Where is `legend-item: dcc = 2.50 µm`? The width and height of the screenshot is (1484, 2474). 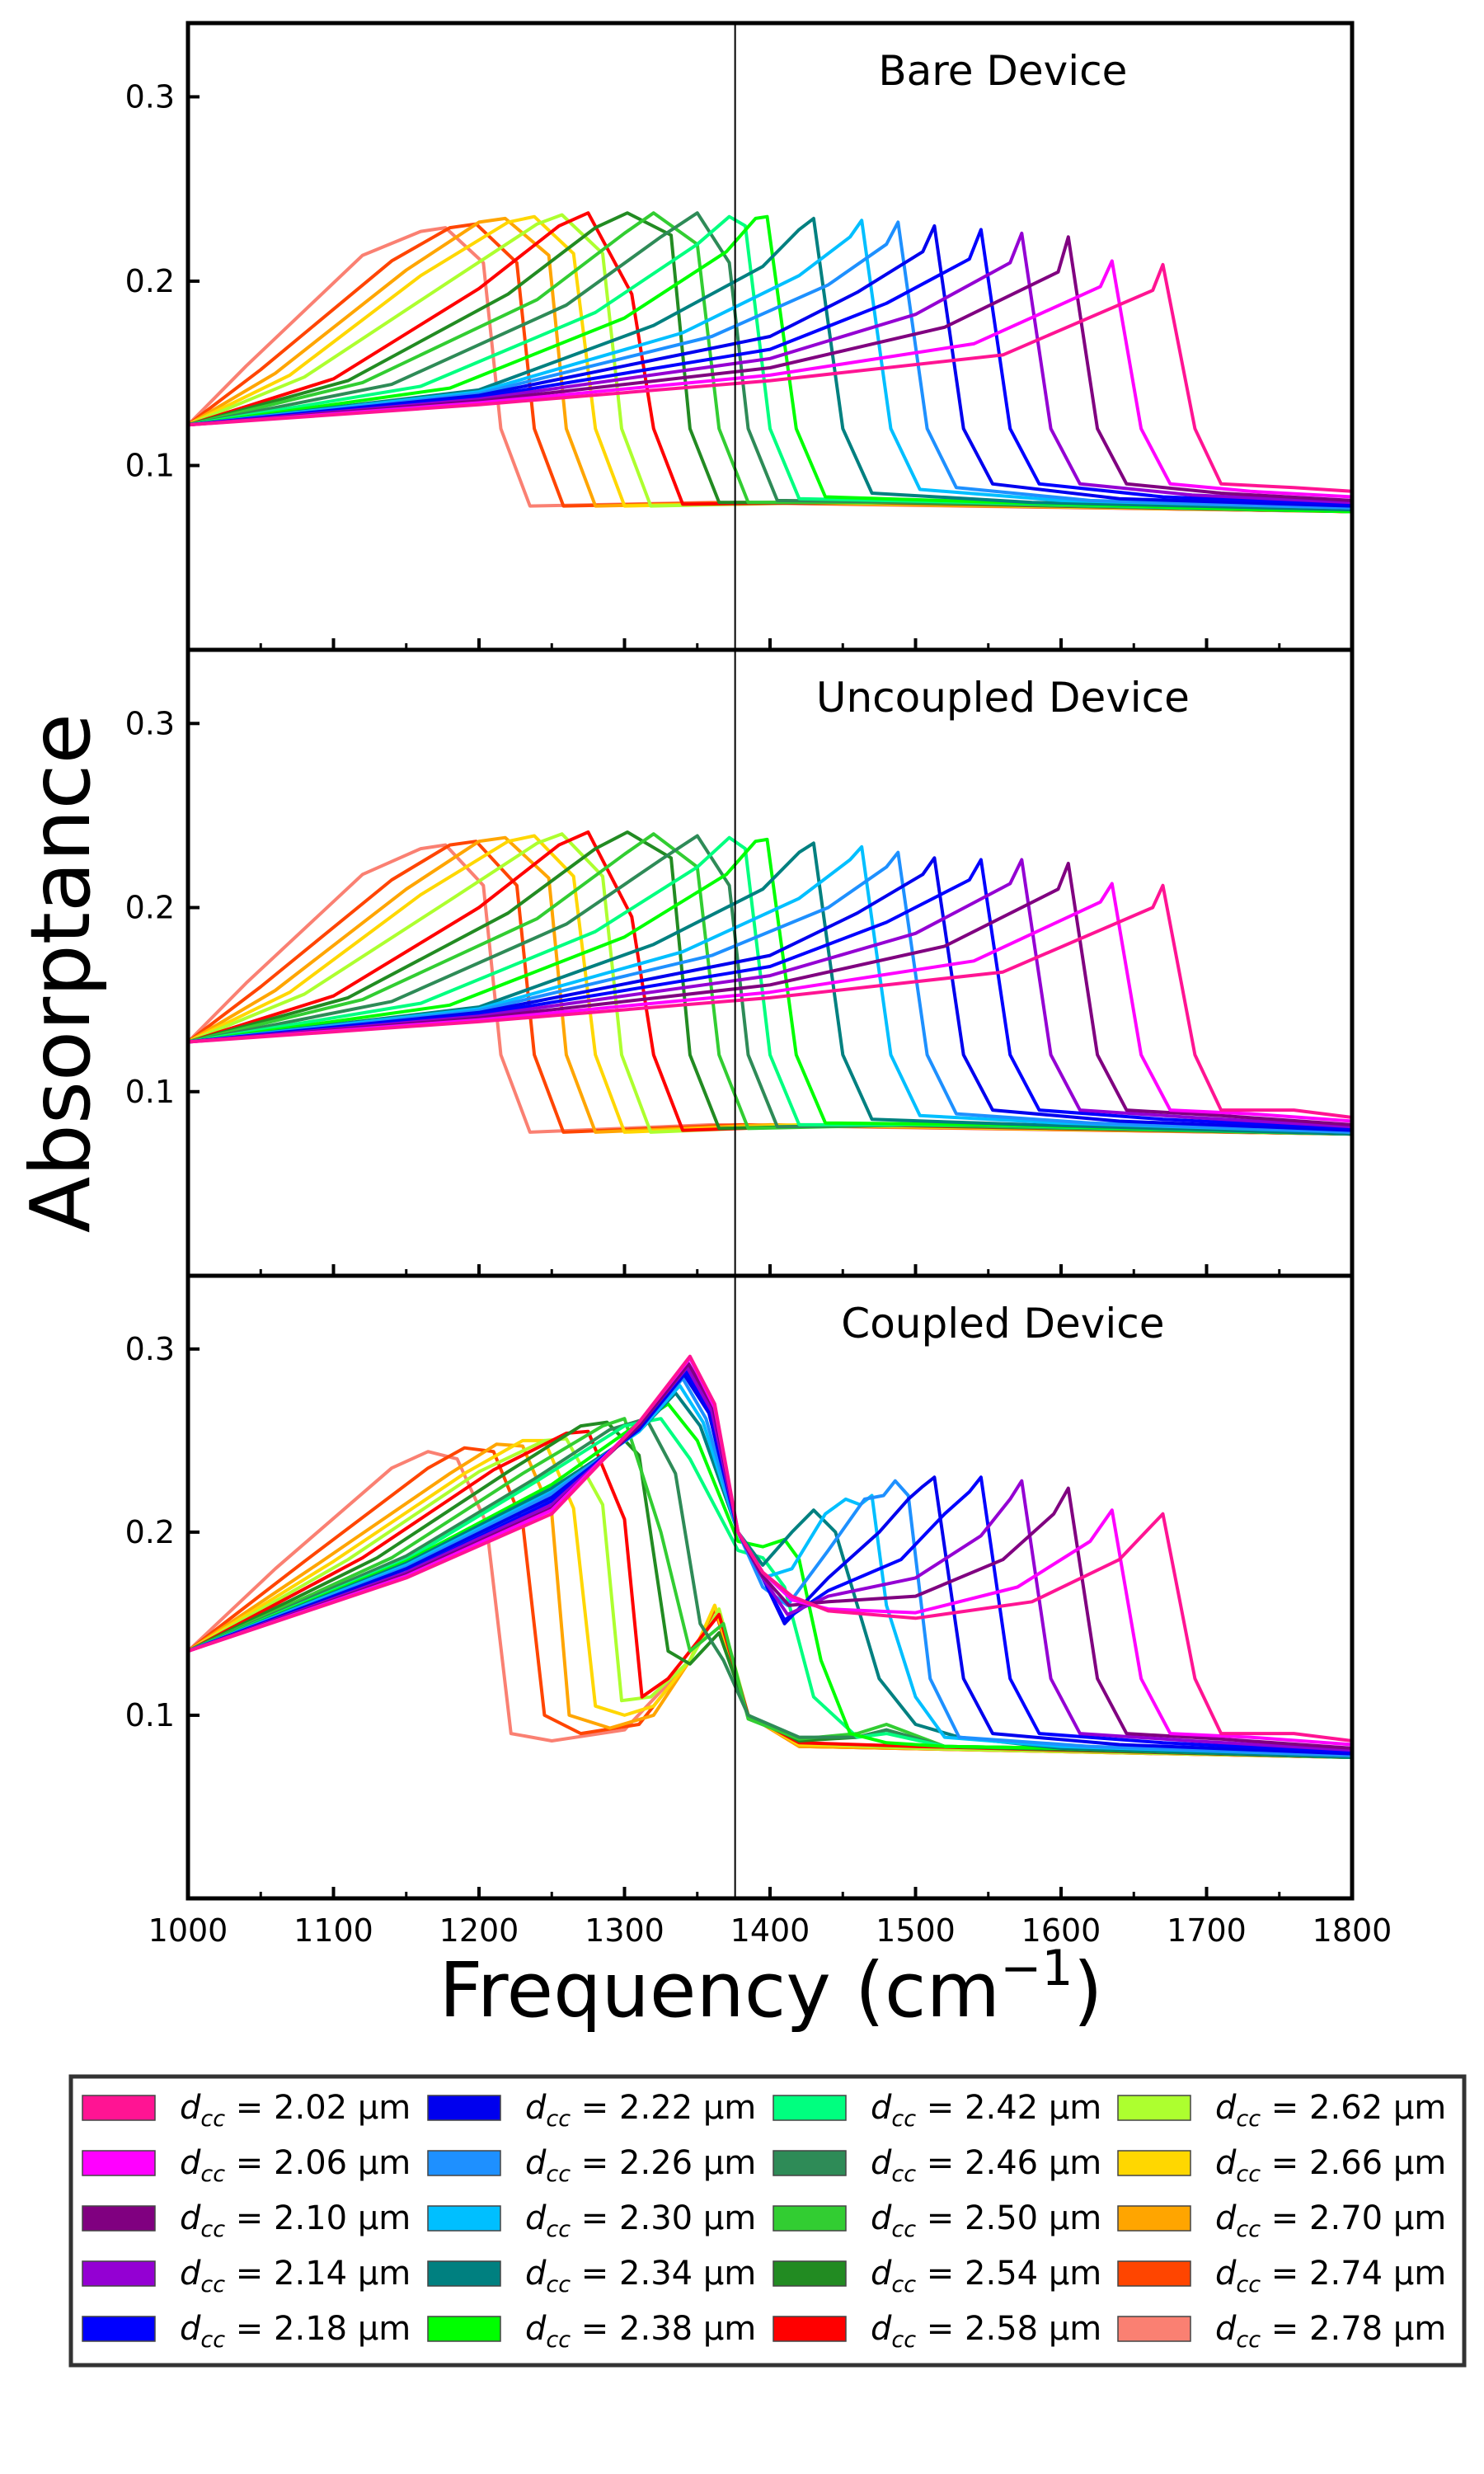 legend-item: dcc = 2.50 µm is located at coordinates (937, 2220).